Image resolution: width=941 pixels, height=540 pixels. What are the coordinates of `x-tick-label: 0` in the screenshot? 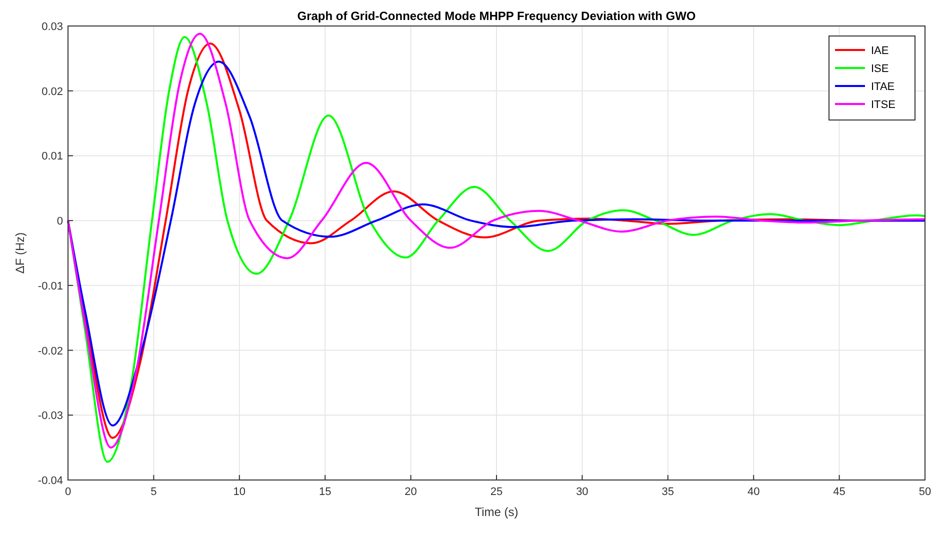 It's located at (68, 492).